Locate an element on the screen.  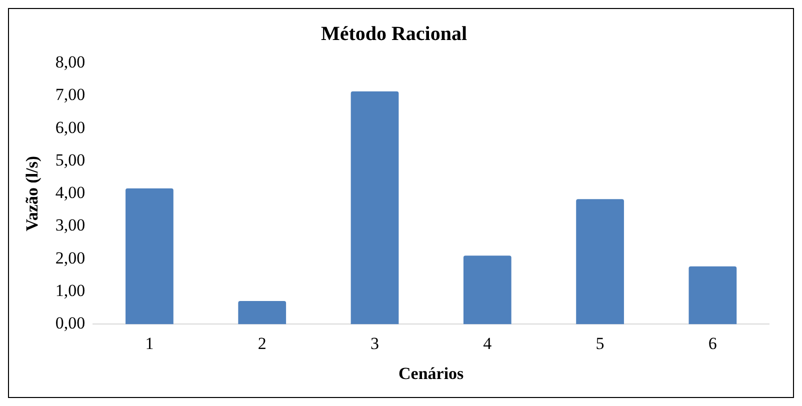
y-tick-label: 5,00 is located at coordinates (70, 160).